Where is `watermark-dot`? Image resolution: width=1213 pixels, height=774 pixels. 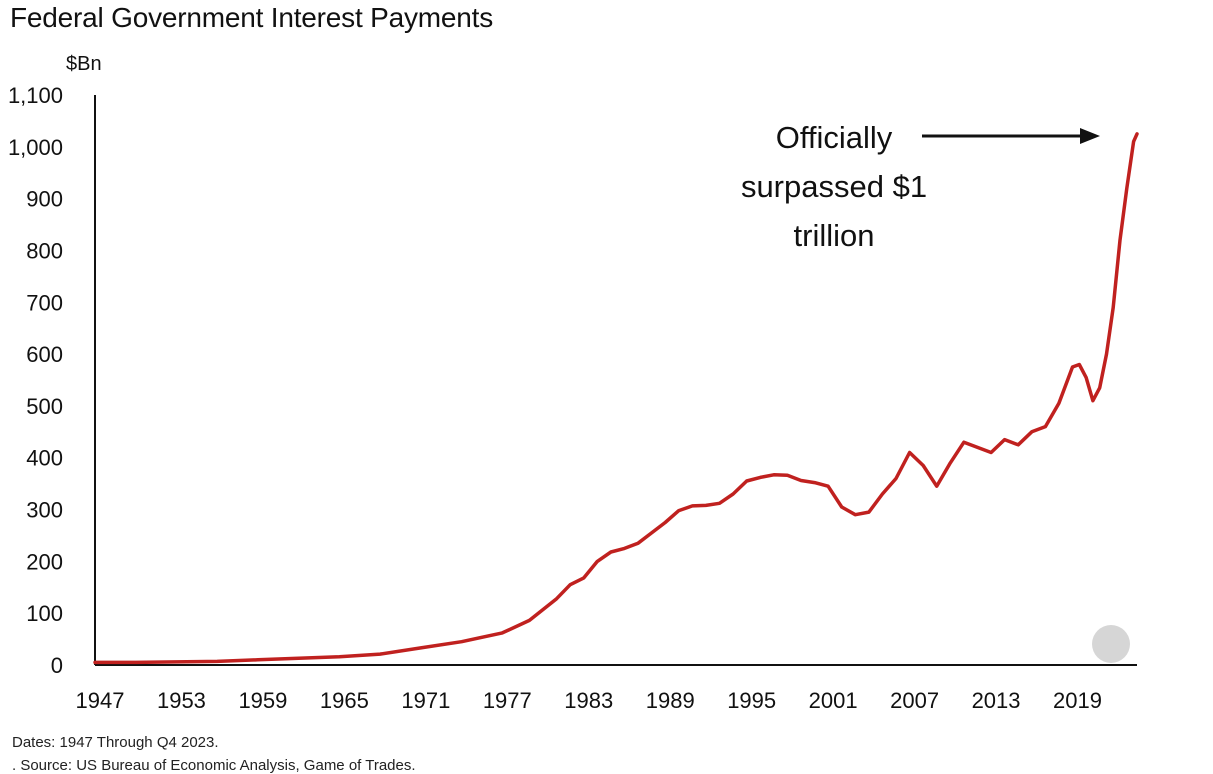 watermark-dot is located at coordinates (1111, 644).